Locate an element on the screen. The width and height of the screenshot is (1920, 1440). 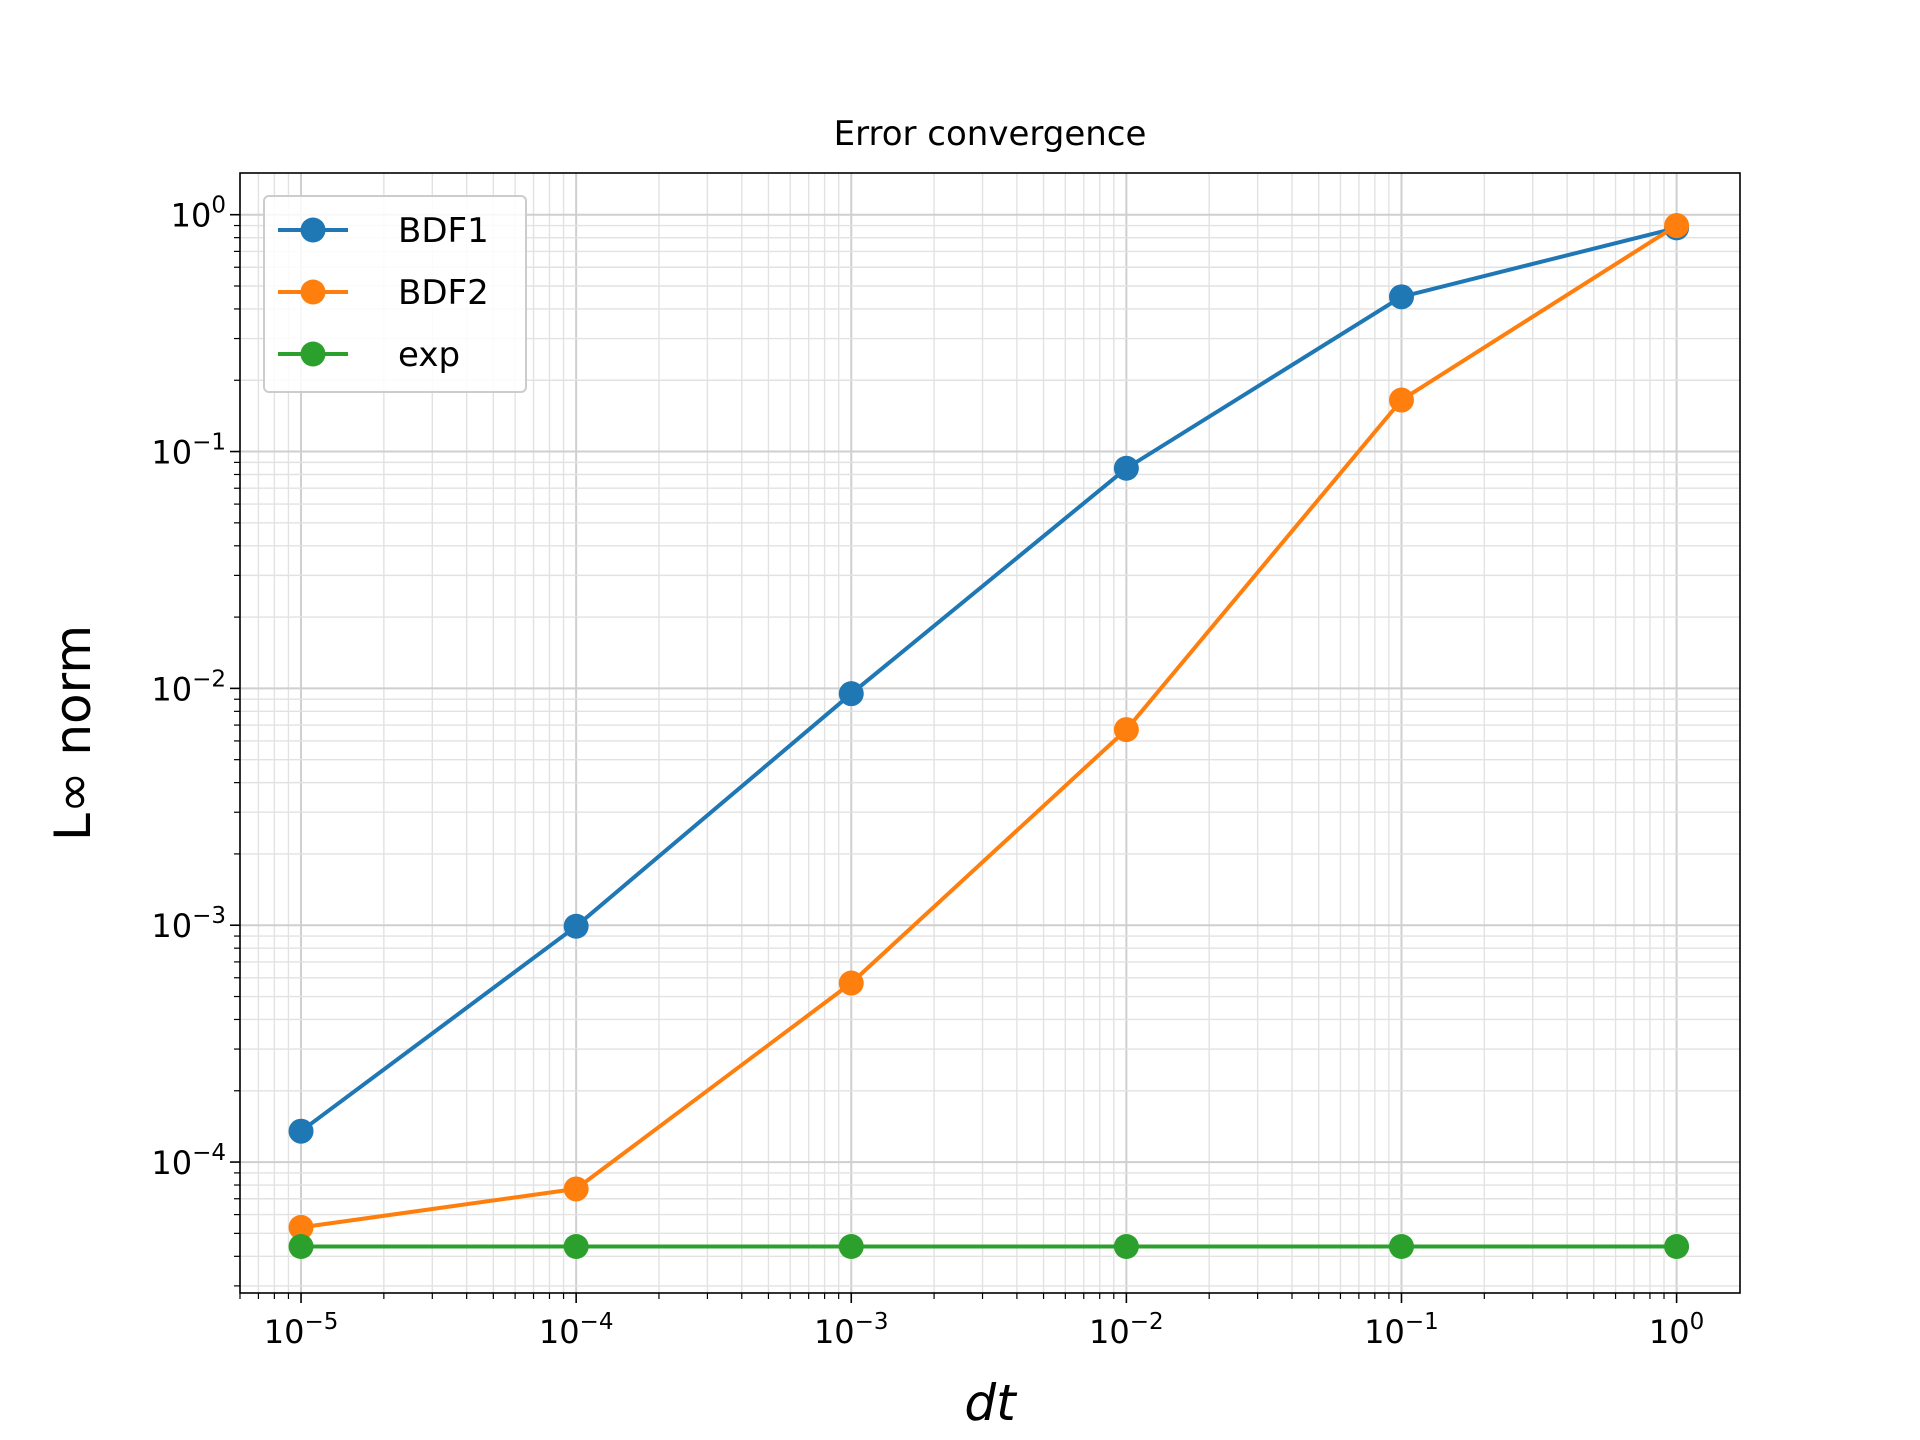
y-axis-label: L∞ norm is located at coordinates (73, 733).